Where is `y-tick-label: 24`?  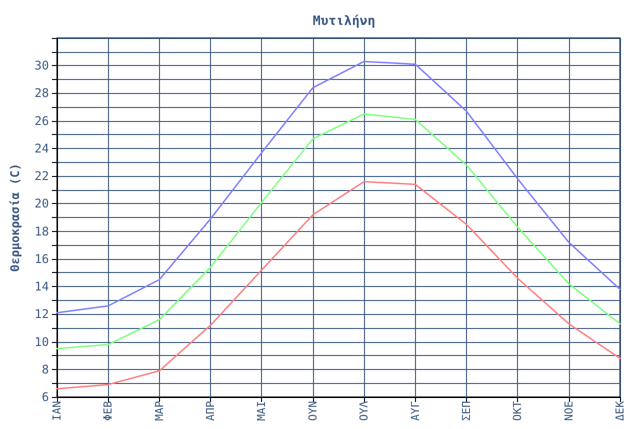 y-tick-label: 24 is located at coordinates (41, 148).